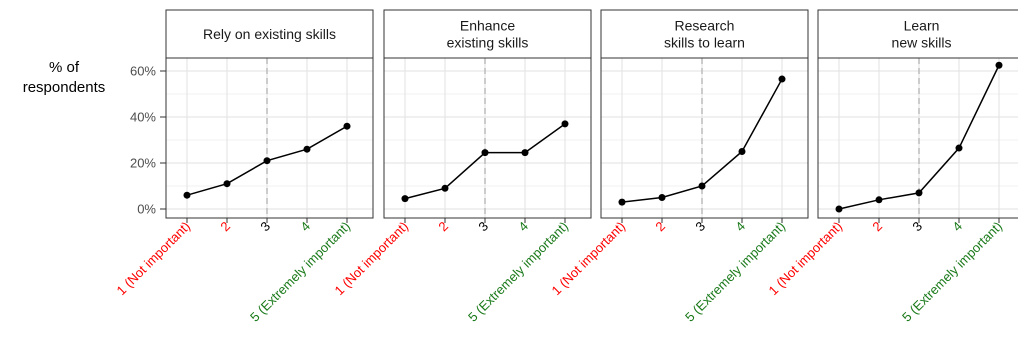 The image size is (1018, 356). Describe the element at coordinates (488, 43) in the screenshot. I see `panel-title: existing skills` at that location.